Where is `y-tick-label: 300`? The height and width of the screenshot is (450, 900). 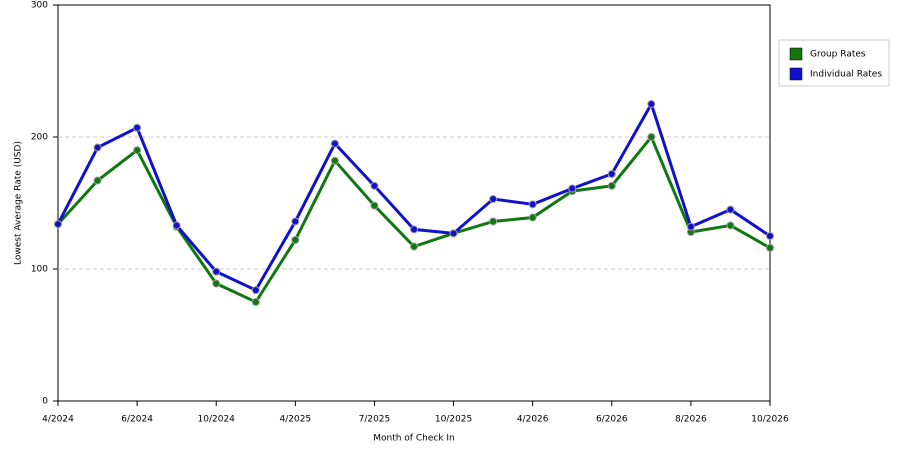 y-tick-label: 300 is located at coordinates (39, 6).